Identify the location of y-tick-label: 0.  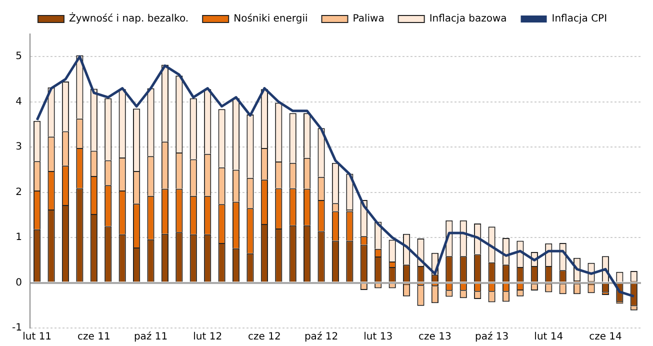
(19, 282).